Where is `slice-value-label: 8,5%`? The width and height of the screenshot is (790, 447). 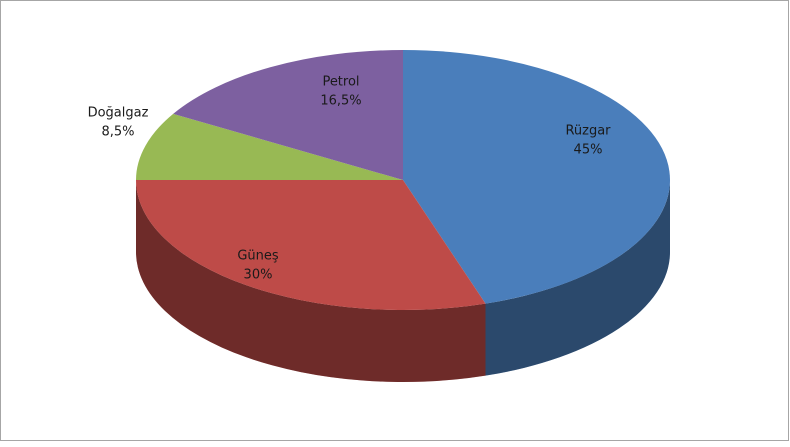
slice-value-label: 8,5% is located at coordinates (117, 132).